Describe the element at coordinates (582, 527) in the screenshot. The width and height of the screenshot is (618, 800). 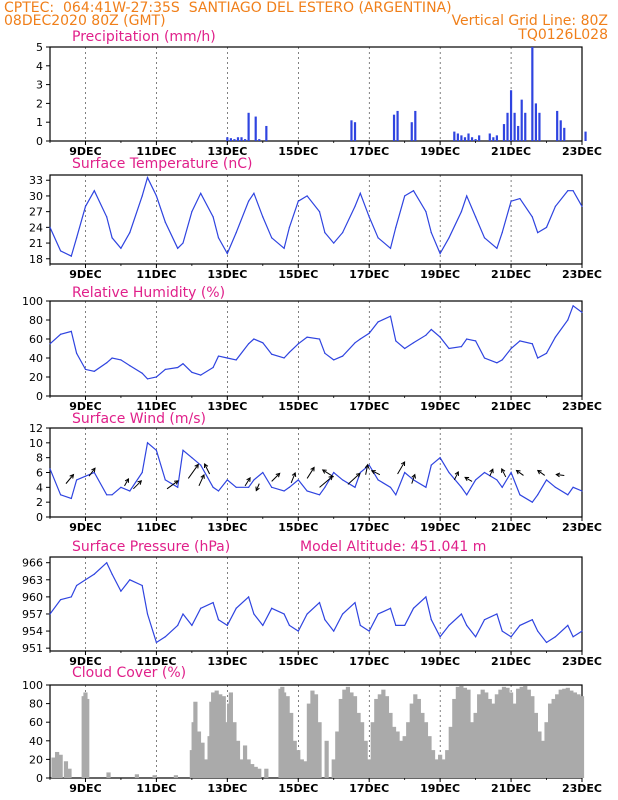
I see `x-tick-label: 23DEC` at that location.